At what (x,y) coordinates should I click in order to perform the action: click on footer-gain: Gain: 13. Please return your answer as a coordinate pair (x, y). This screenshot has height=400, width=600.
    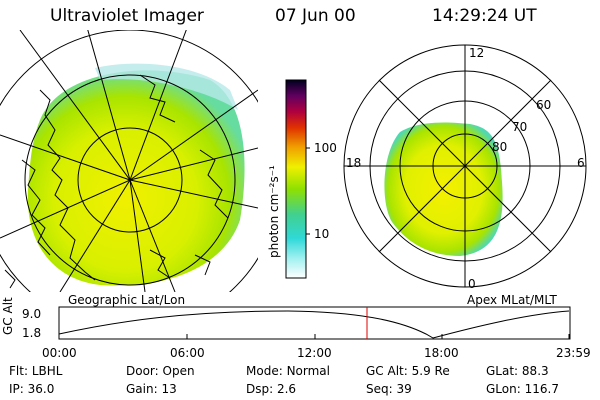
    Looking at the image, I should click on (151, 389).